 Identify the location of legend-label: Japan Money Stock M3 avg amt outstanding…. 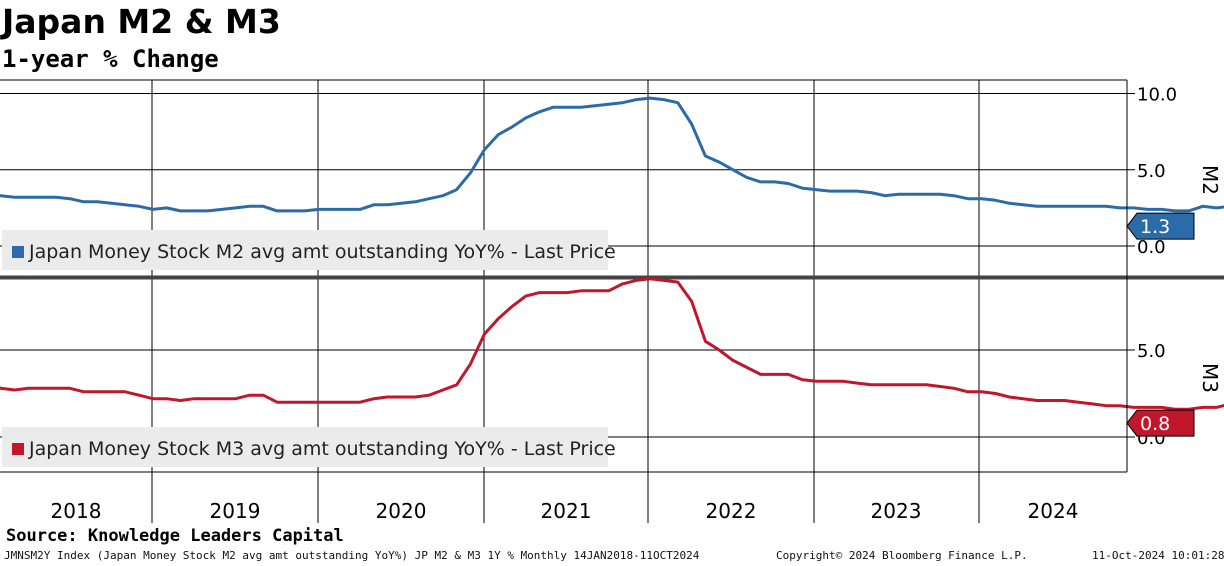
(322, 449).